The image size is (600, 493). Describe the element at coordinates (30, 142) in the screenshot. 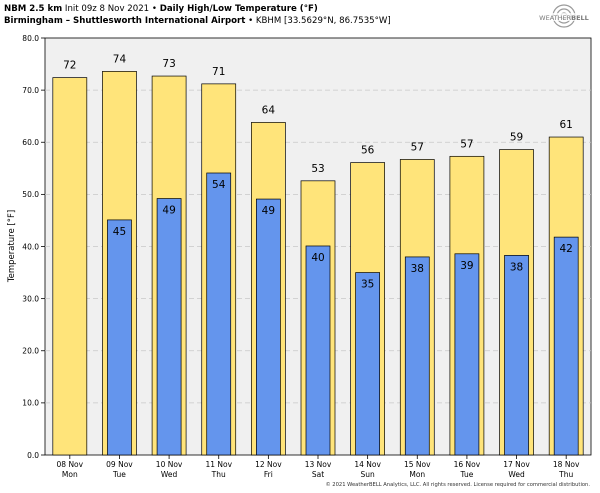

I see `y-tick-label: 60.0` at that location.